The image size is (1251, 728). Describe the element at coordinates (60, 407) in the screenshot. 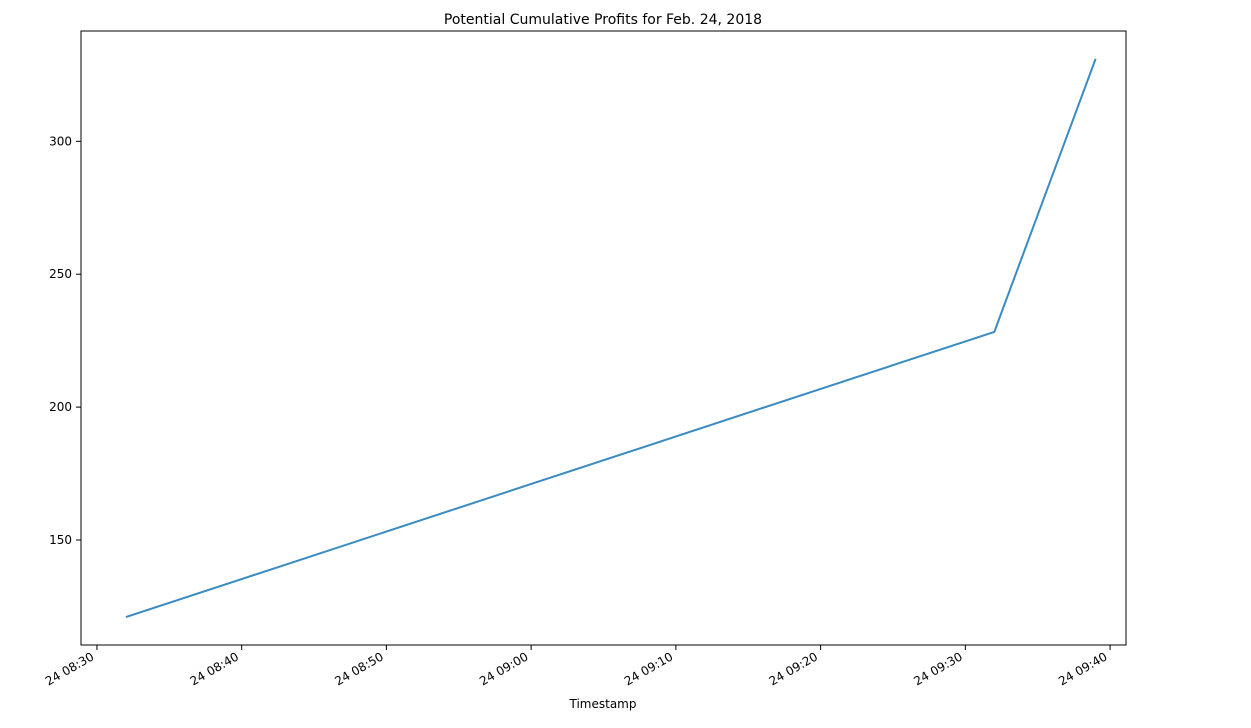

I see `y-tick-label: 200` at that location.